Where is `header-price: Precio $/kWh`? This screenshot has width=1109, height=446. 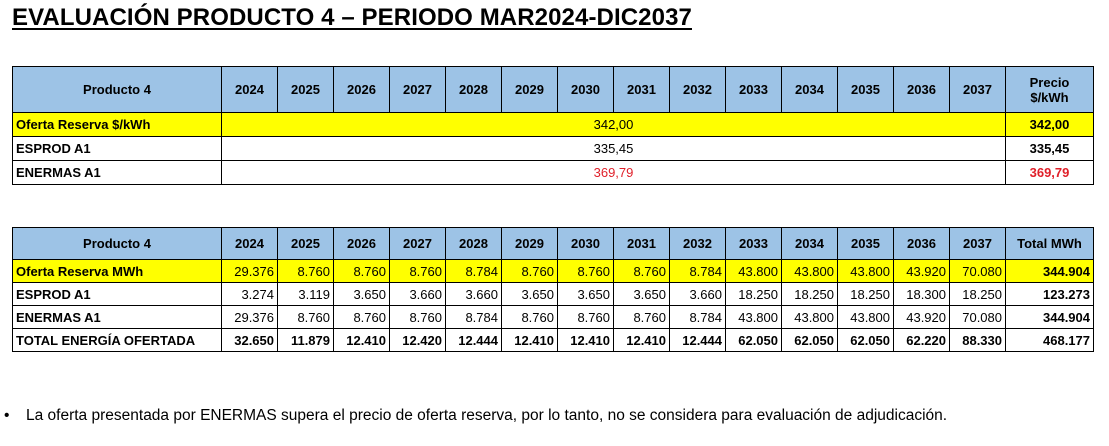 header-price: Precio $/kWh is located at coordinates (1049, 89).